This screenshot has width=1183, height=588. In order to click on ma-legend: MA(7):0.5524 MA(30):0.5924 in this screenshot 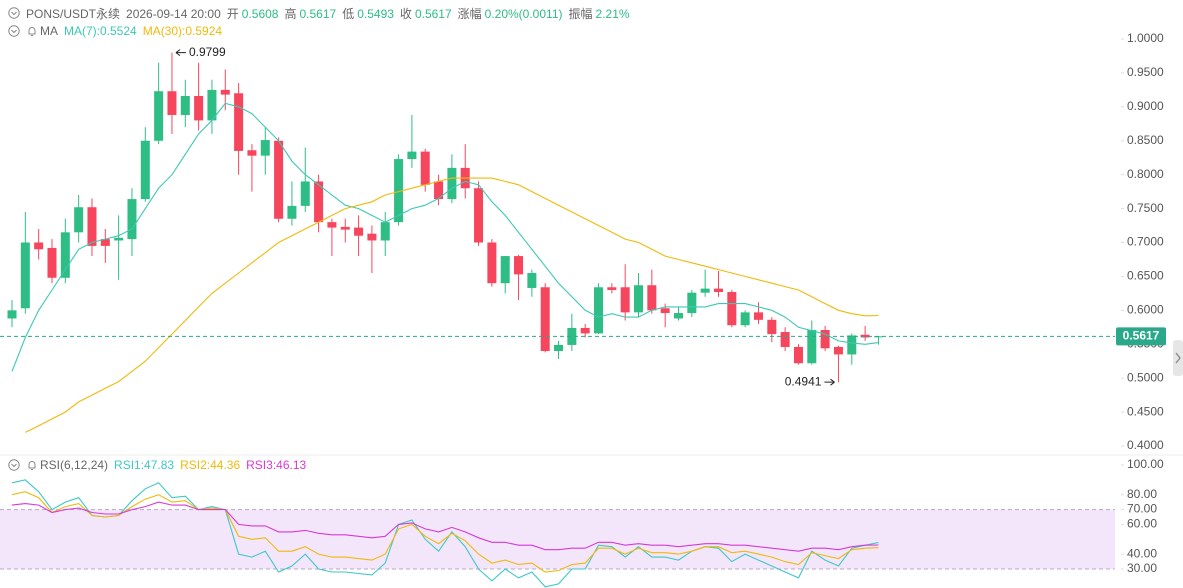, I will do `click(146, 31)`.